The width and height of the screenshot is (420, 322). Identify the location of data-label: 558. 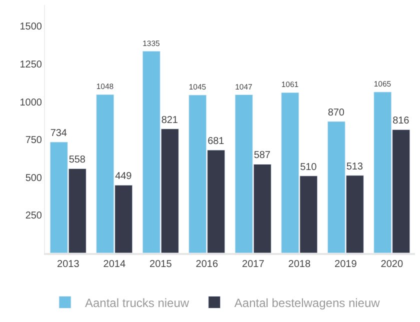
(77, 160).